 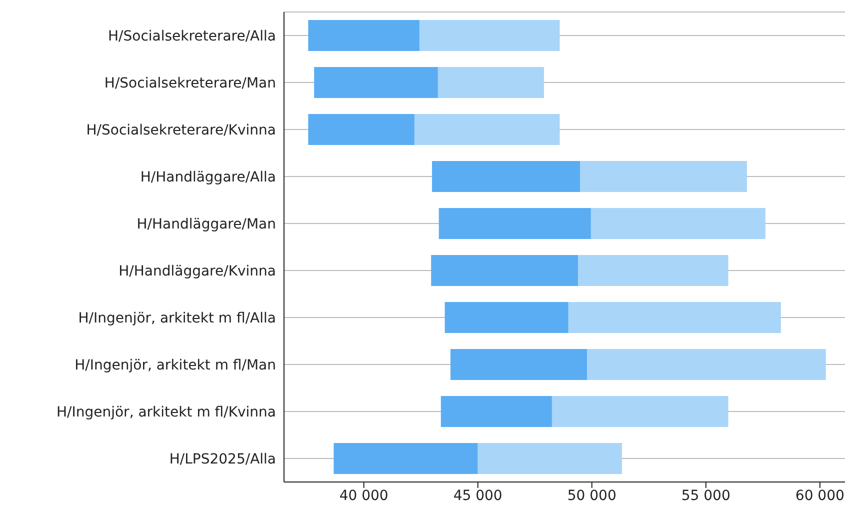 I want to click on y-tick-label: H/Socialsekreterare/Man, so click(x=190, y=83).